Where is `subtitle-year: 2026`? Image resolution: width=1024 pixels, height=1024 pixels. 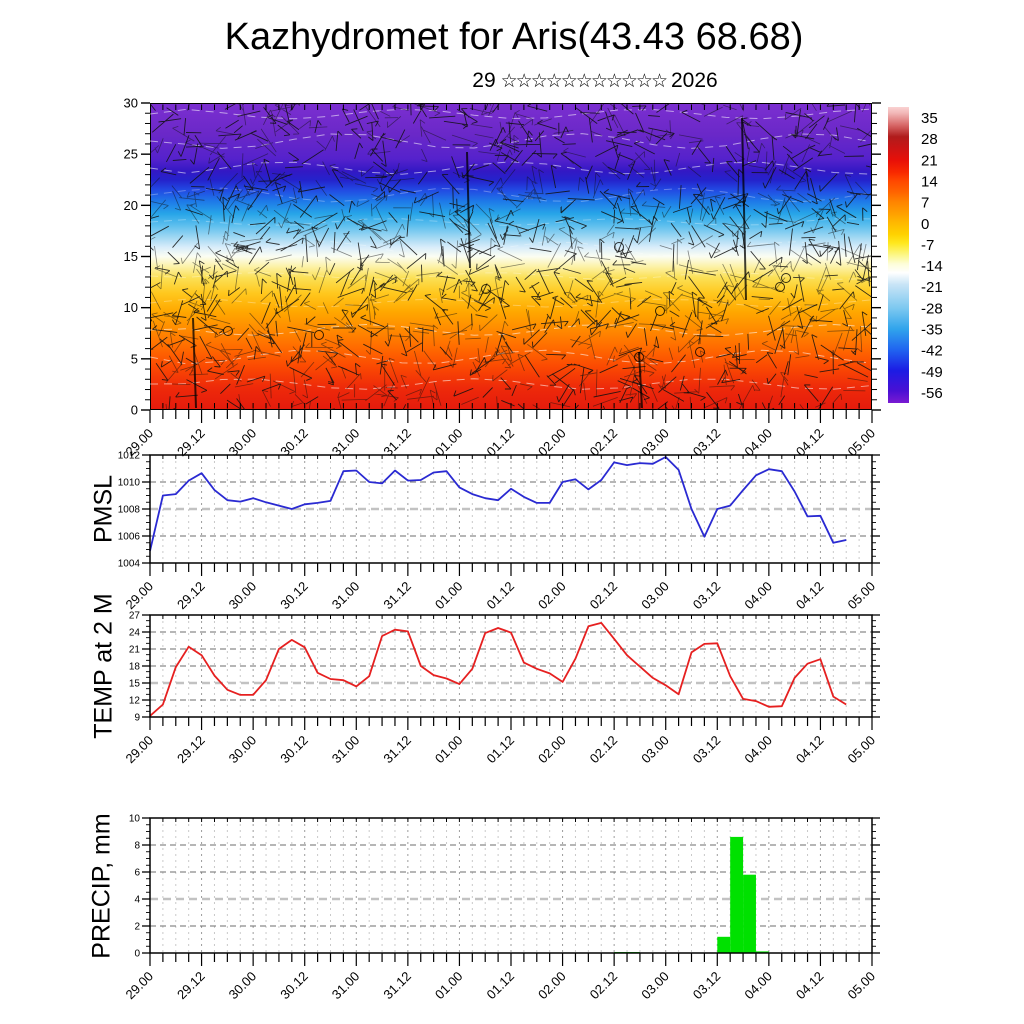
subtitle-year: 2026 is located at coordinates (694, 80).